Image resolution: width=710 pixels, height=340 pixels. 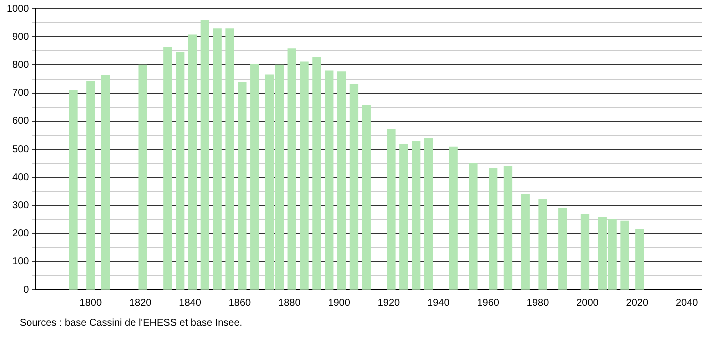 What do you see at coordinates (140, 303) in the screenshot?
I see `x-tick-label: 1820` at bounding box center [140, 303].